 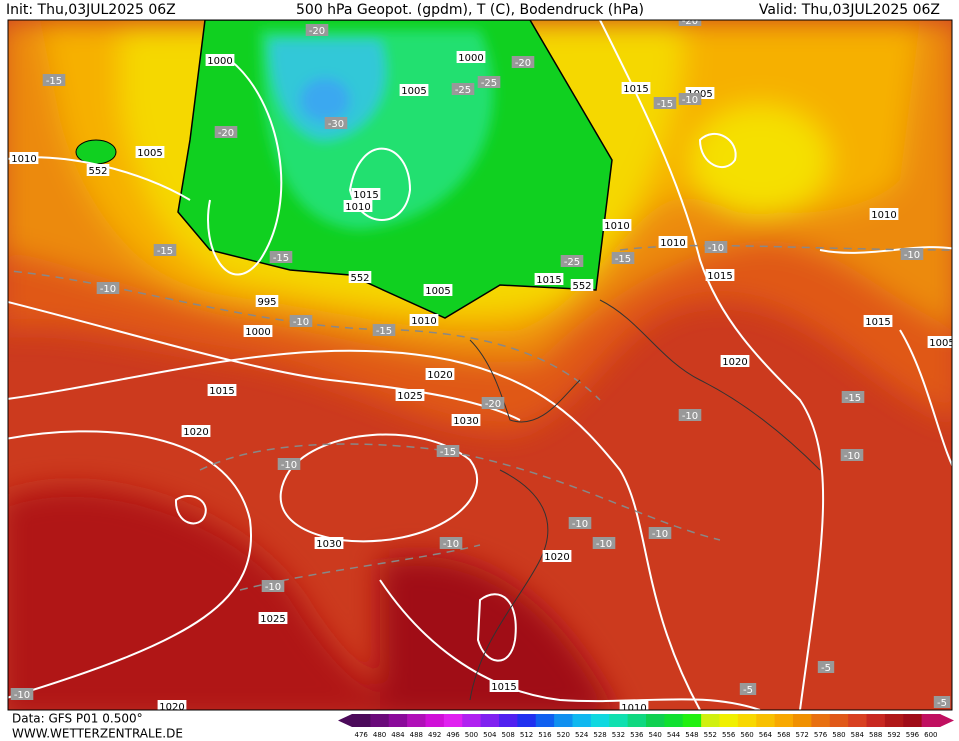 What do you see at coordinates (545, 735) in the screenshot?
I see `colorbar-label: 516` at bounding box center [545, 735].